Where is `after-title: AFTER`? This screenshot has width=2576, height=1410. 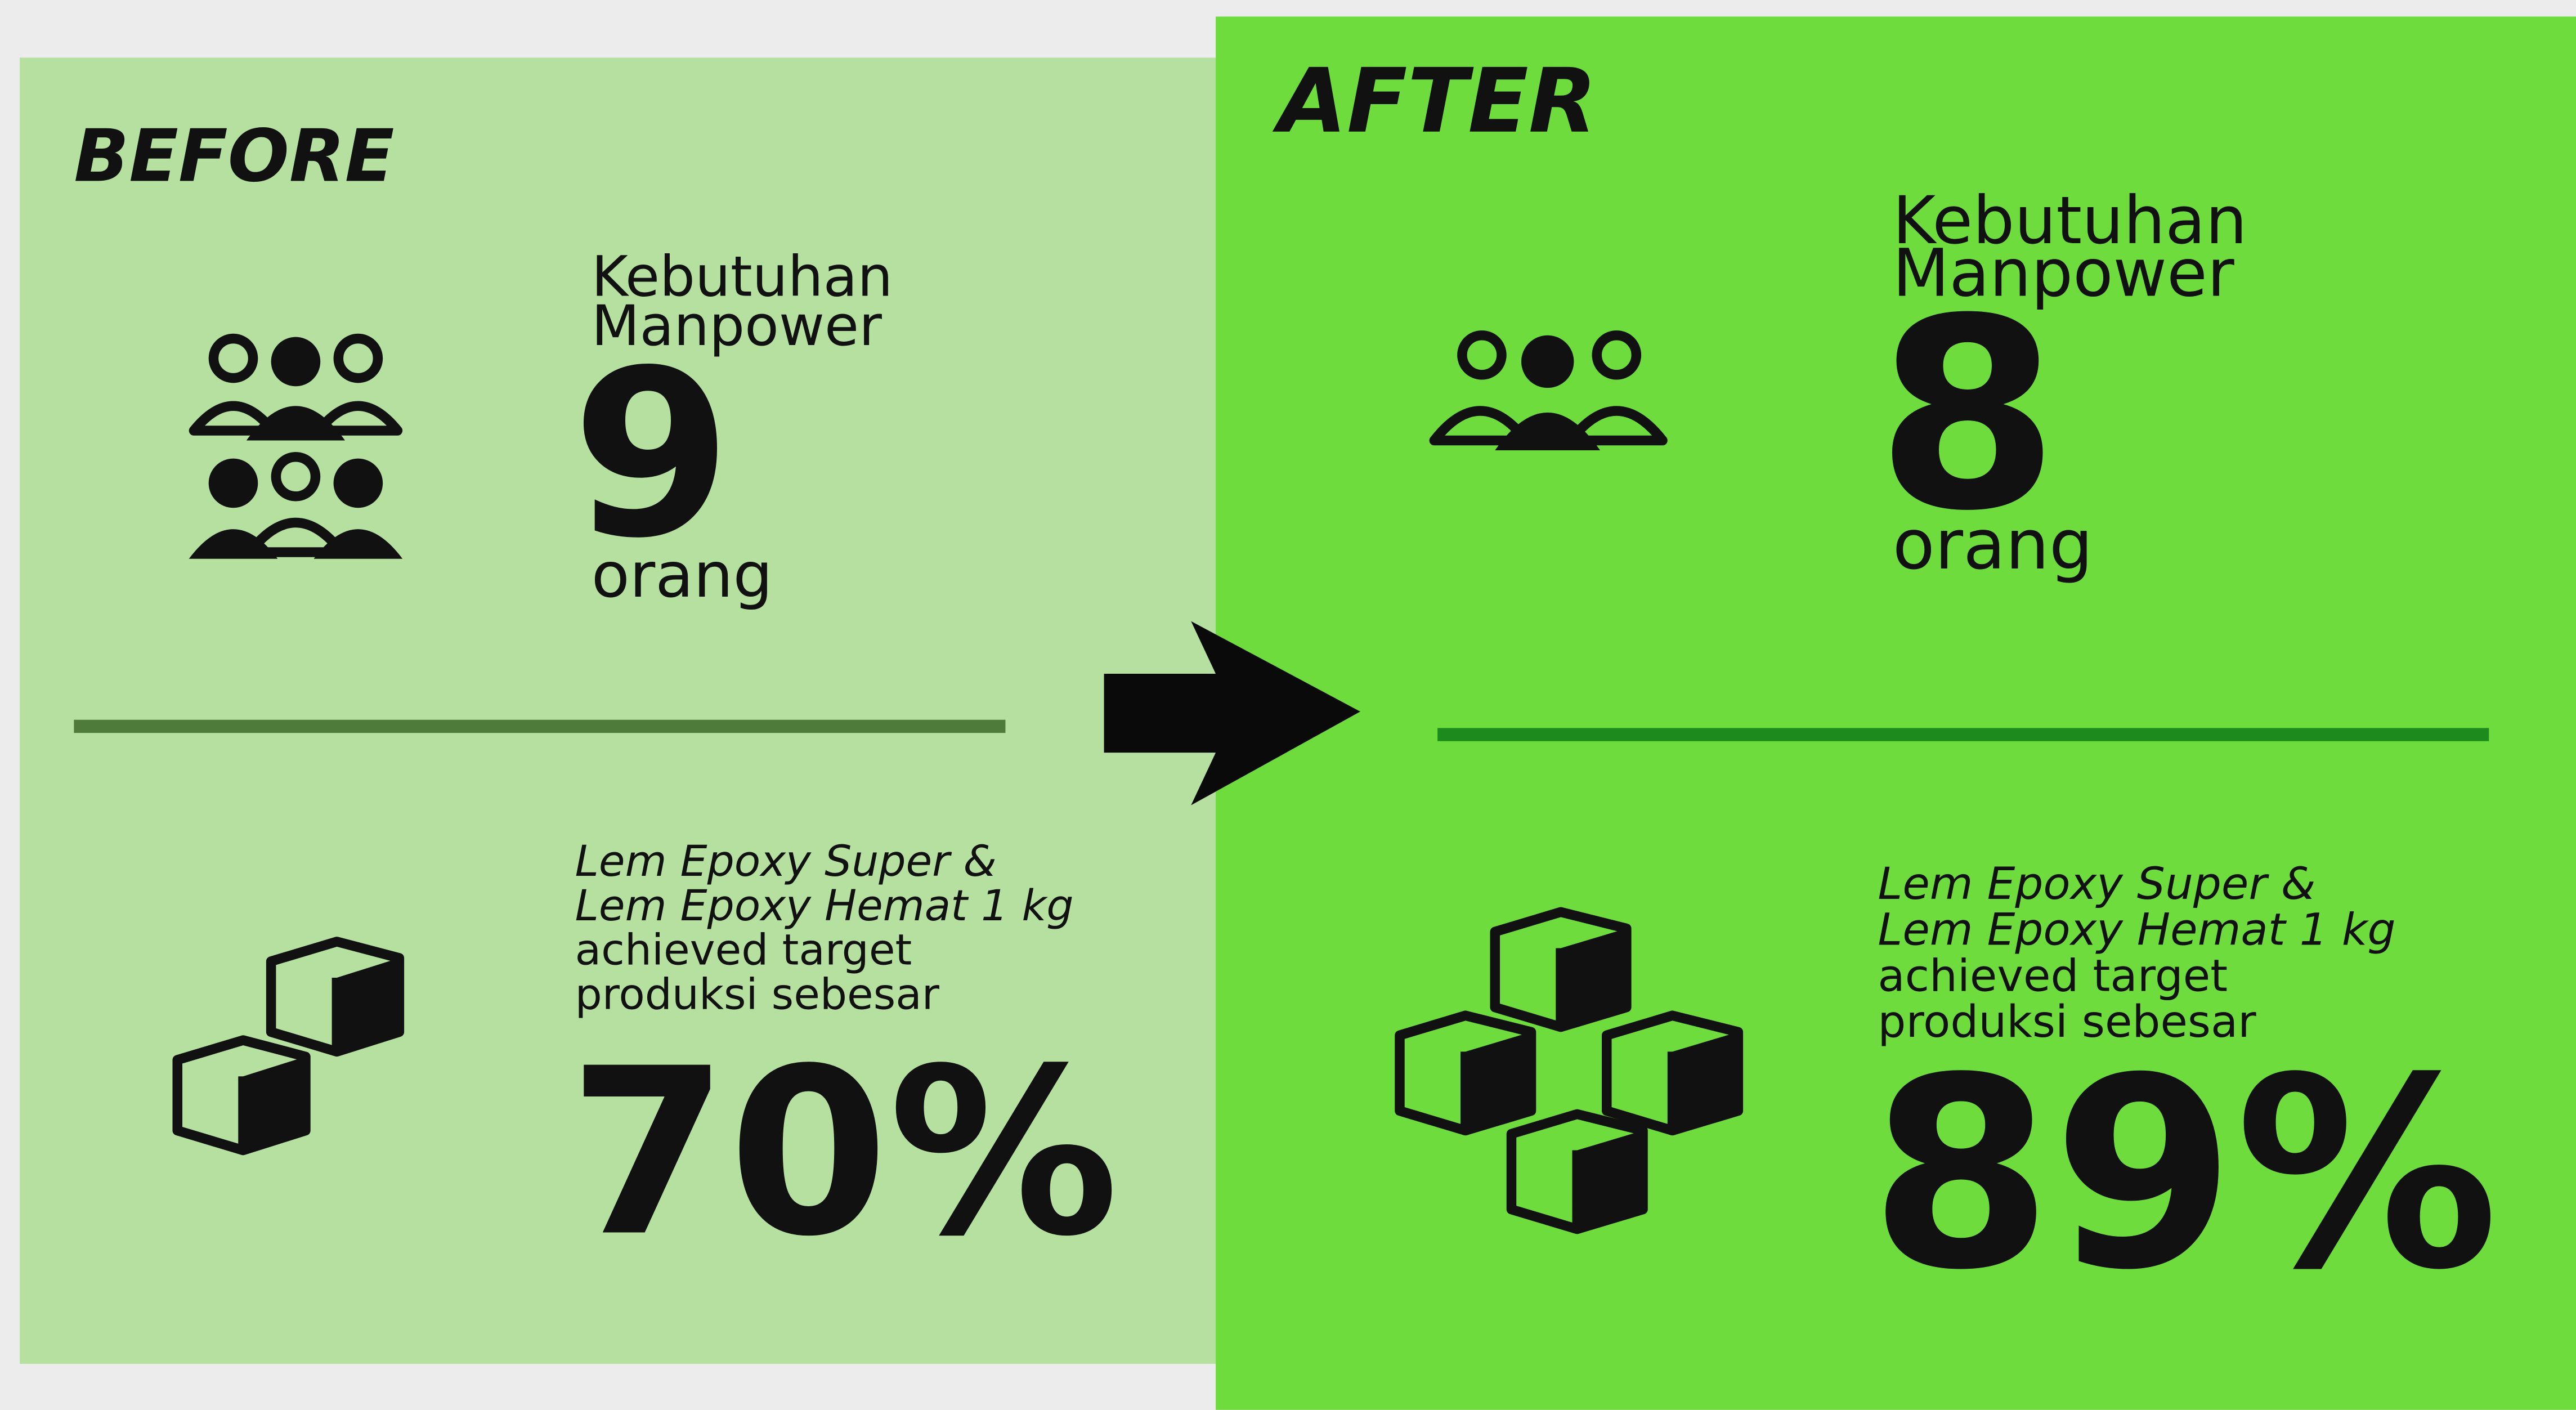 after-title: AFTER is located at coordinates (1434, 101).